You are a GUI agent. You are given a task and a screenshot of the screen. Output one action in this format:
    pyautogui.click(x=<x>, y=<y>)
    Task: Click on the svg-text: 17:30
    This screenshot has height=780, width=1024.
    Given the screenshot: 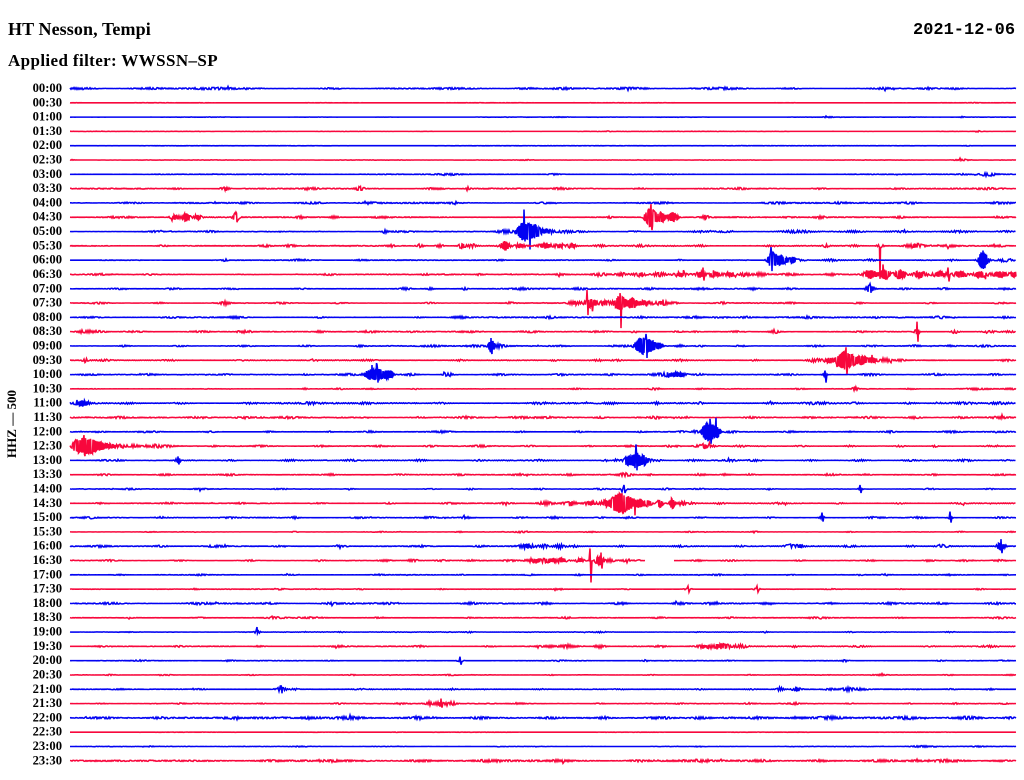 What is the action you would take?
    pyautogui.click(x=47, y=589)
    